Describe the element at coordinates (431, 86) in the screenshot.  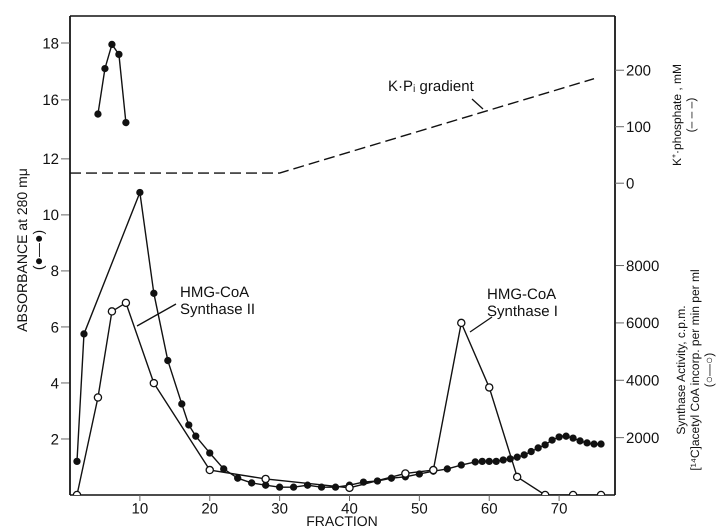
I see `annotation: K·Pᵢ gradient` at that location.